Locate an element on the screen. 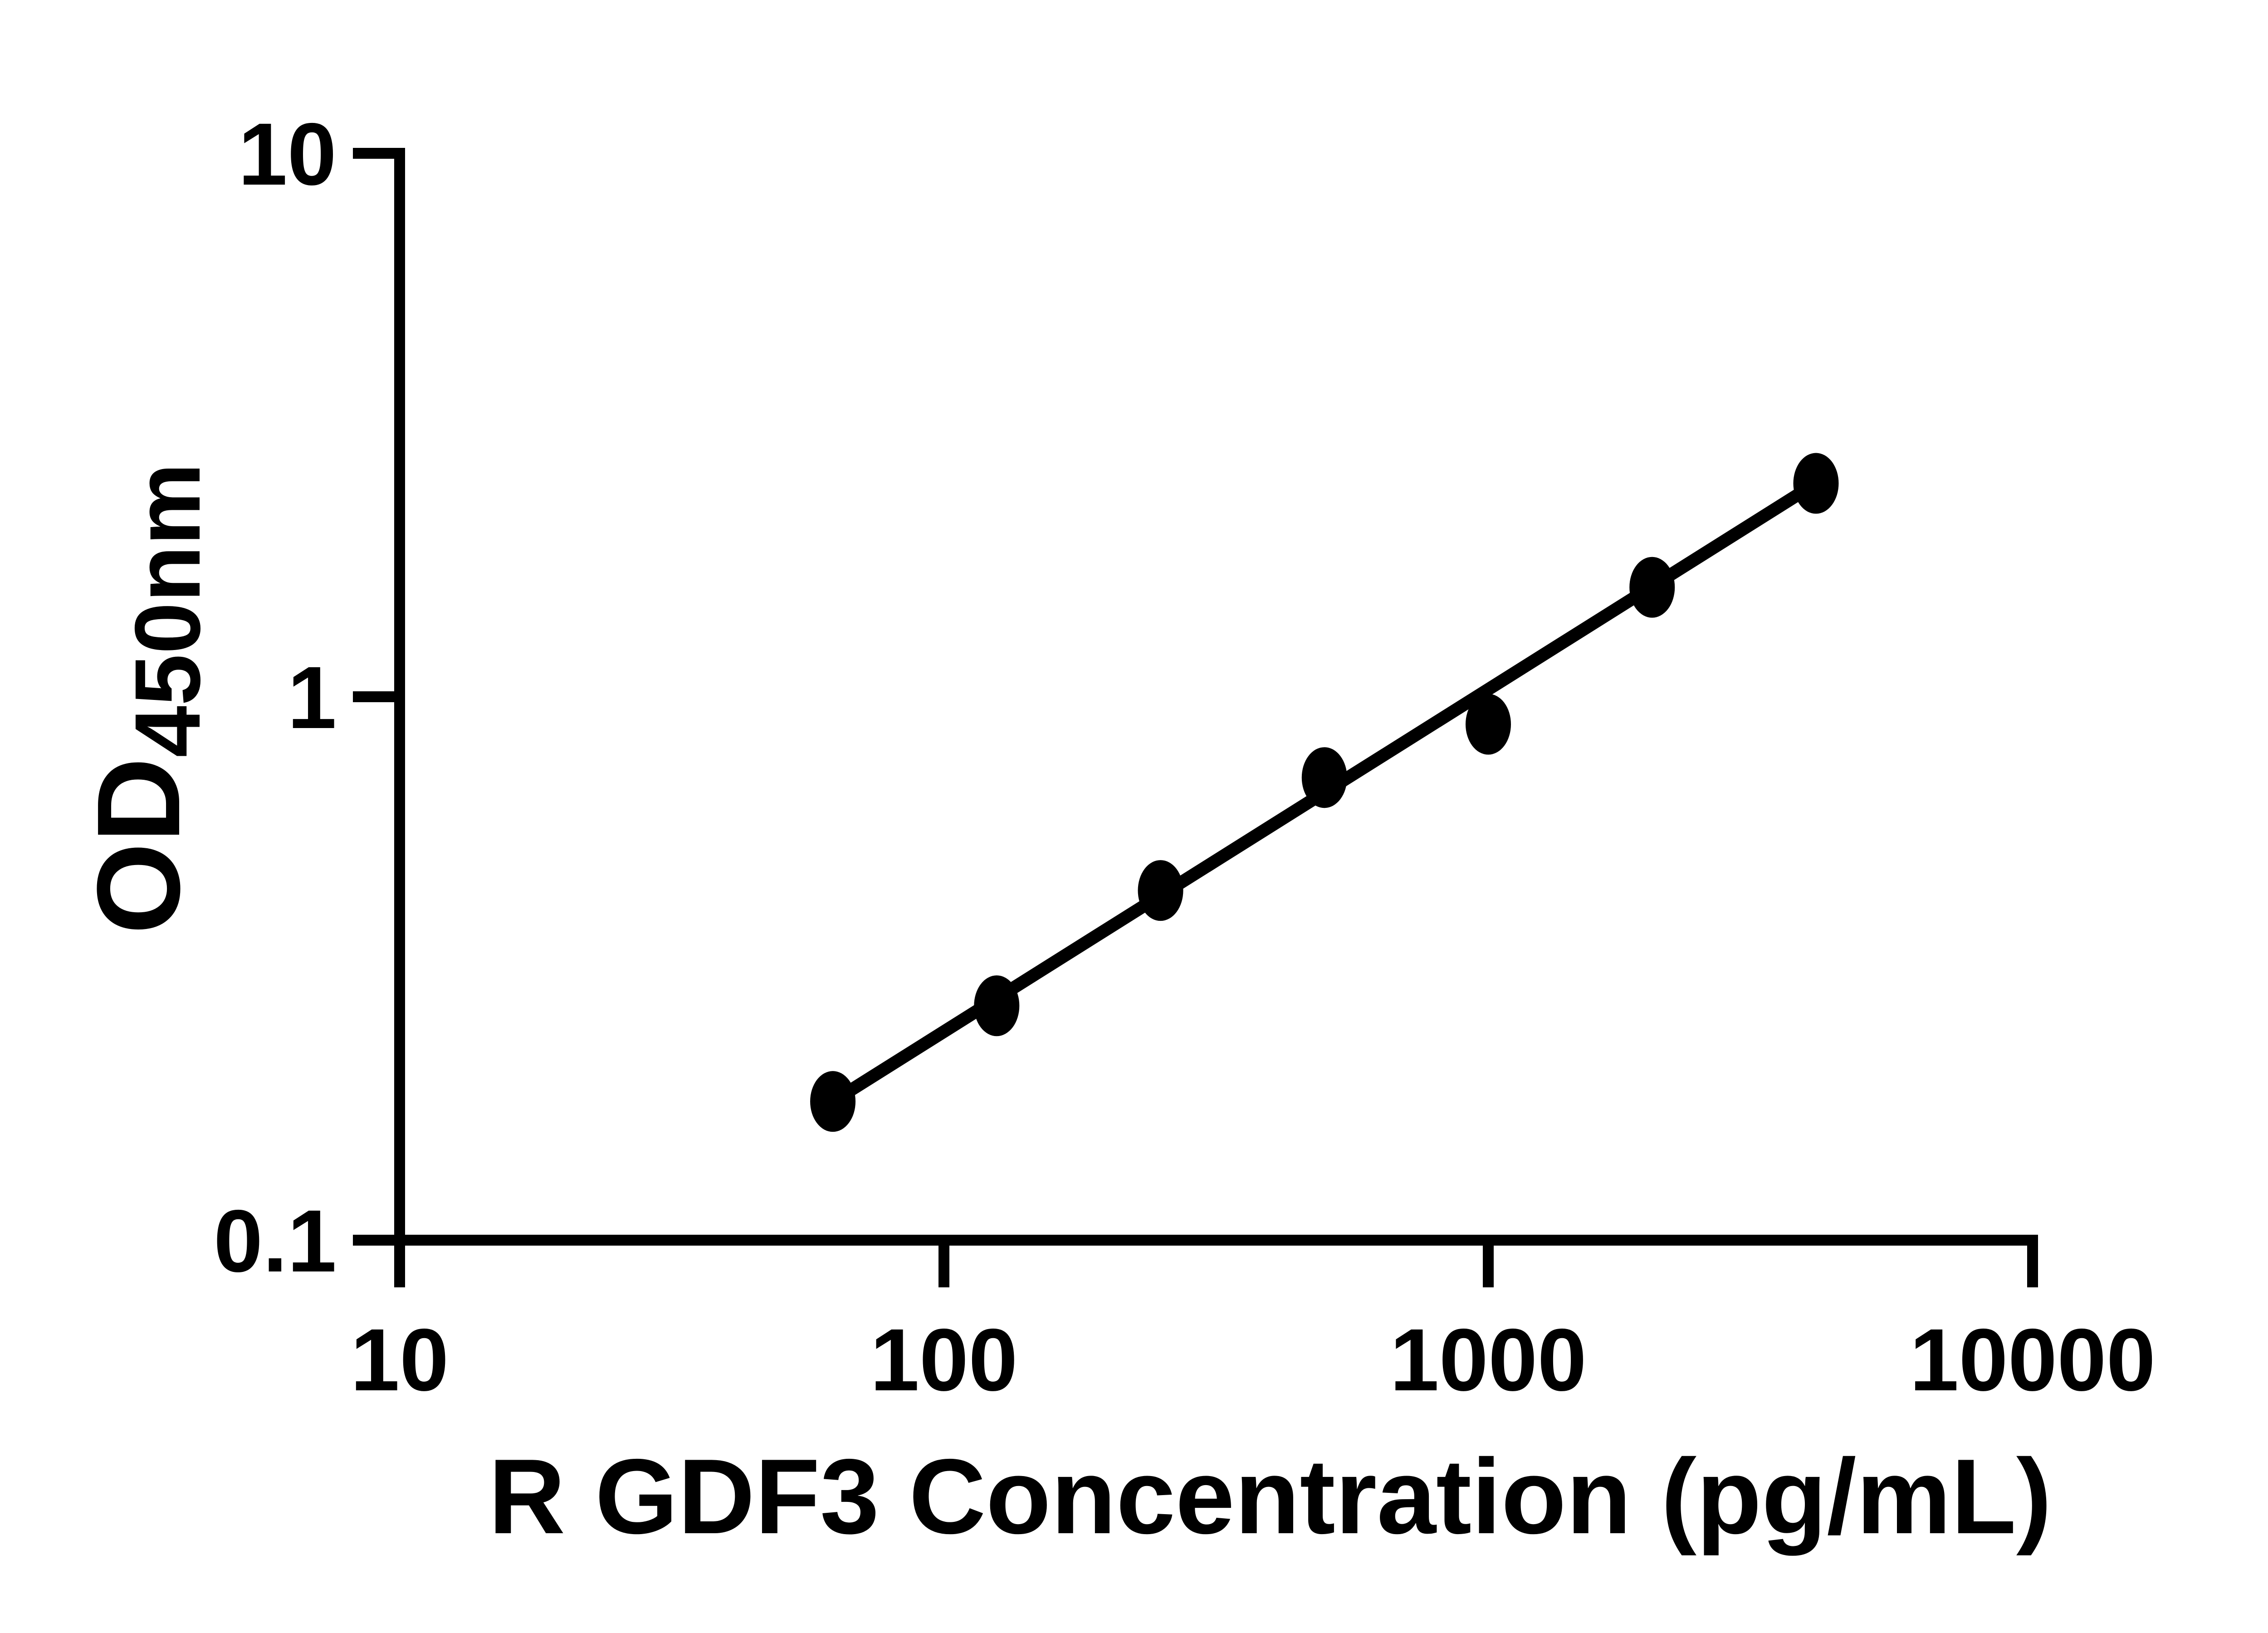 This screenshot has height=1633, width=2268. x-axis-title: R GDF3 Concentration (pg/mL) is located at coordinates (1270, 1496).